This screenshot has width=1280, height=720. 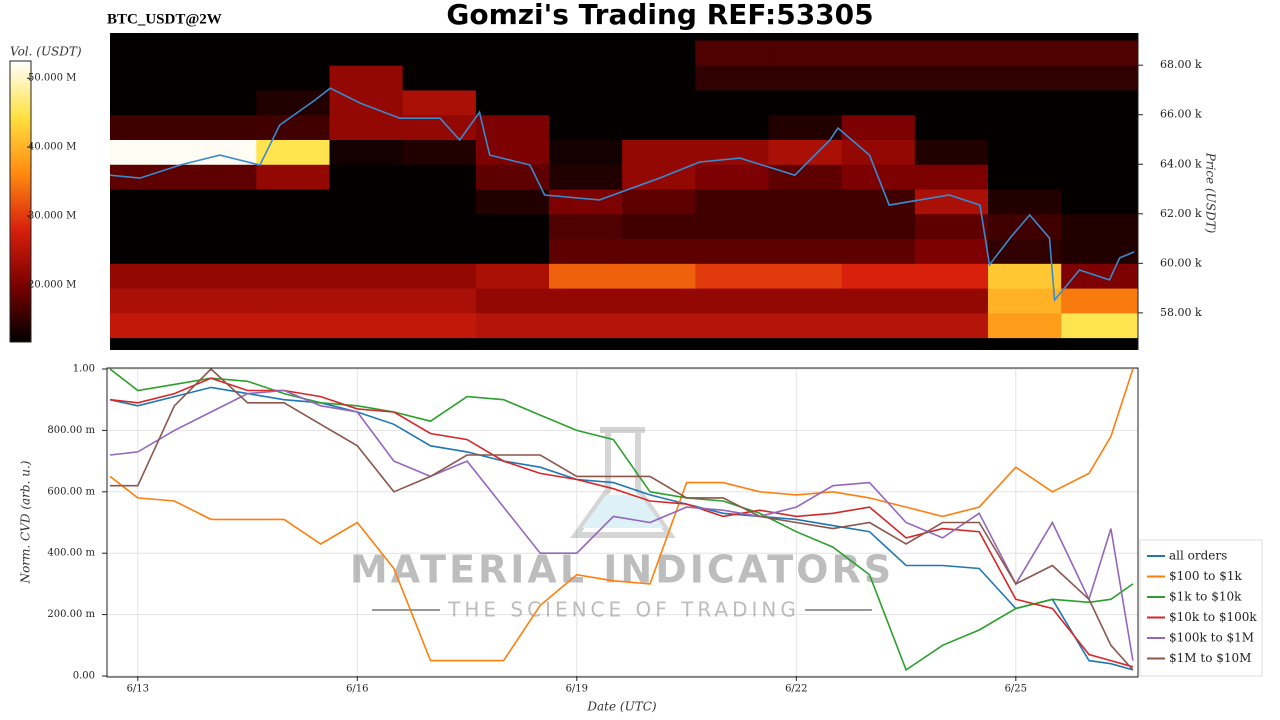 What do you see at coordinates (84, 369) in the screenshot?
I see `y-tick-label: 1.00` at bounding box center [84, 369].